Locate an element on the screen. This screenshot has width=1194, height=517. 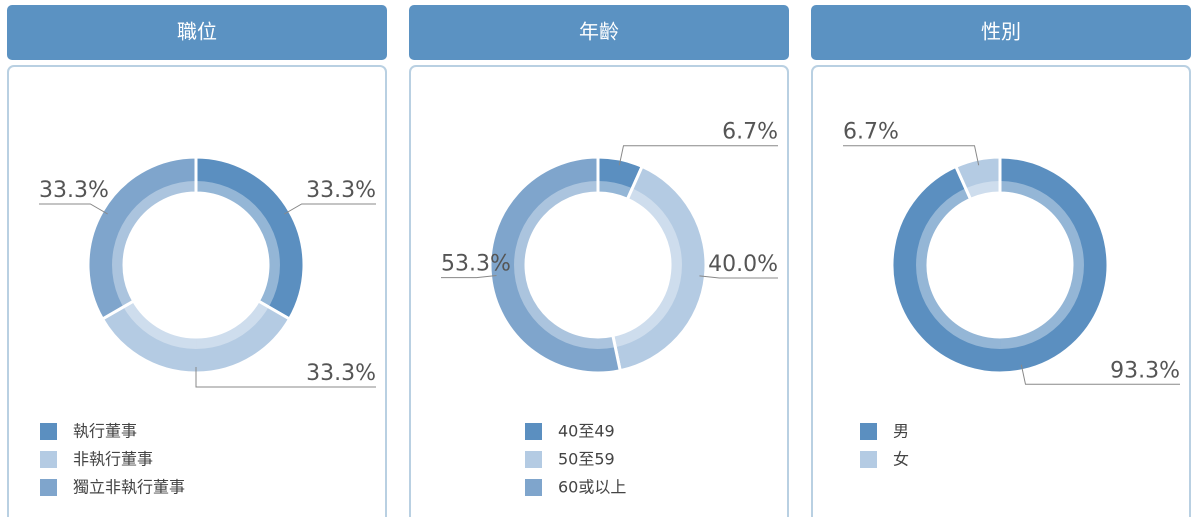
data-label: 40.0% is located at coordinates (743, 264).